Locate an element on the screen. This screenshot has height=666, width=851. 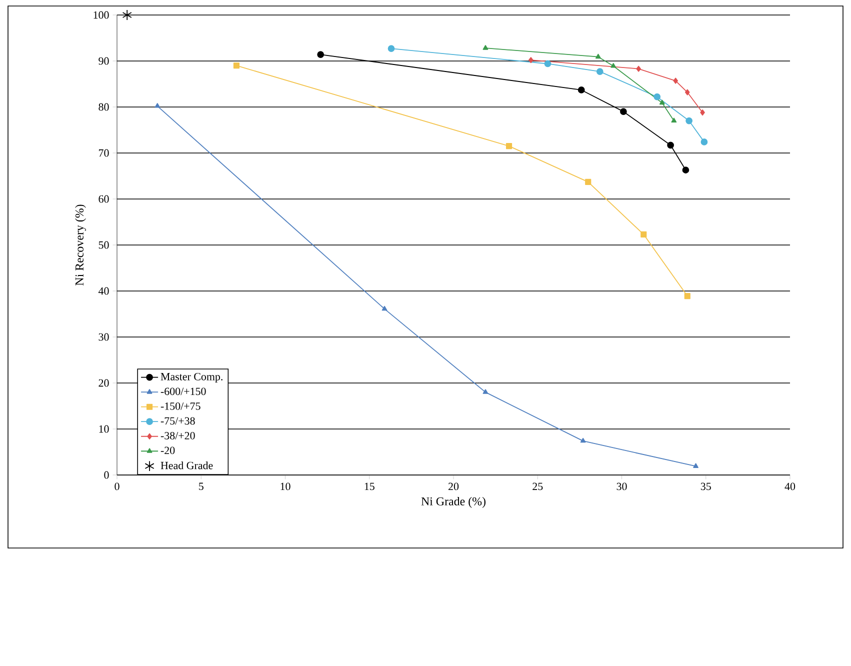
x-axis-title: Ni Grade (%) is located at coordinates (453, 502).